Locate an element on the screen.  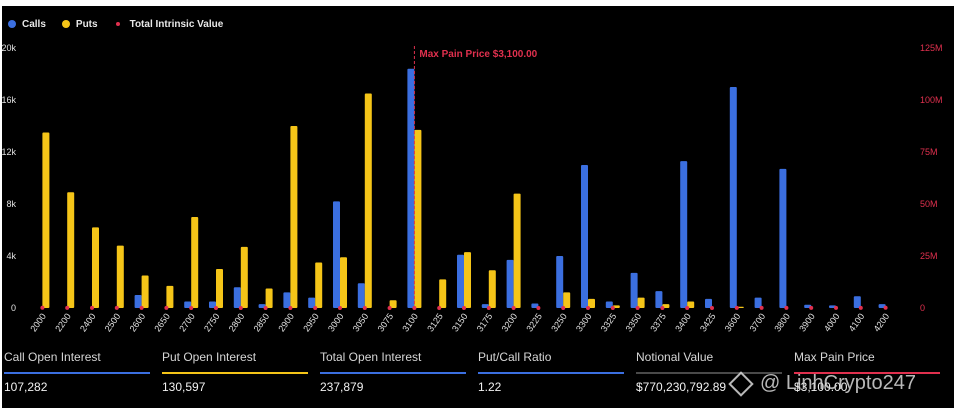
legend-puts: Puts is located at coordinates (79, 24).